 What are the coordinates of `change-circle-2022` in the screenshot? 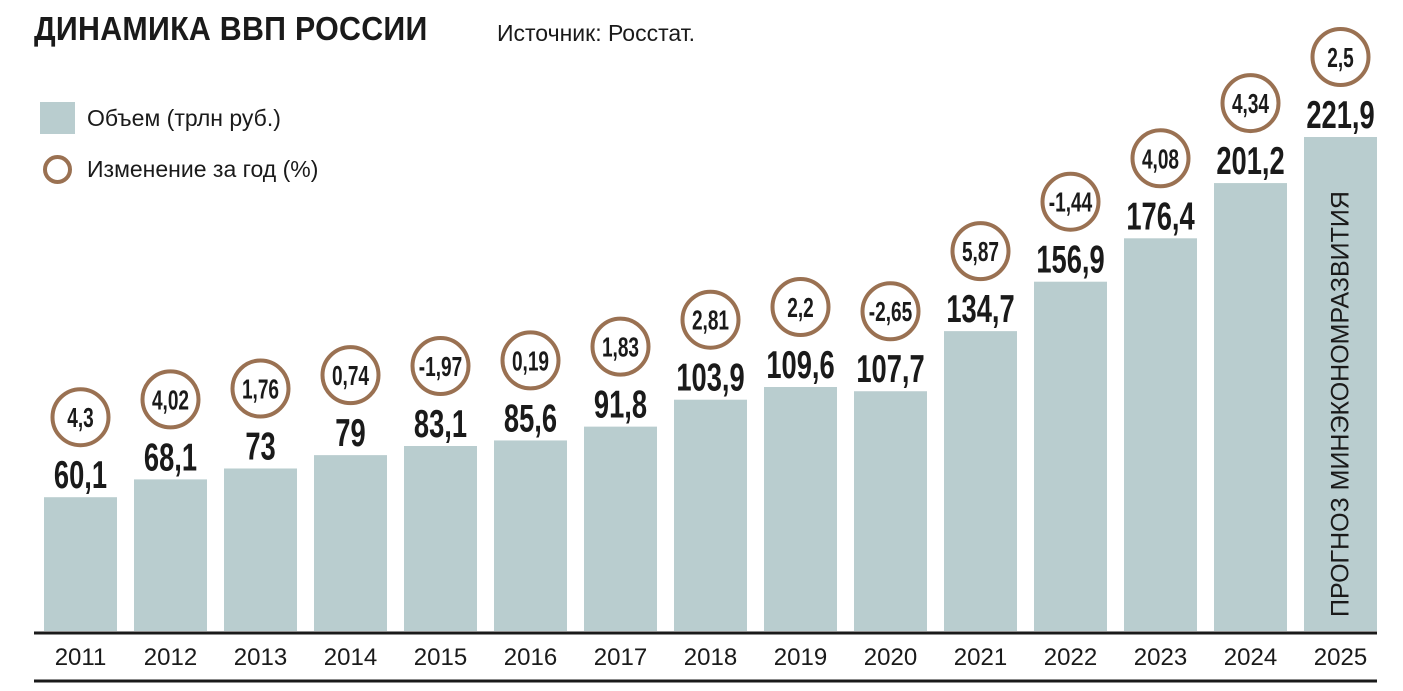 It's located at (1070, 201).